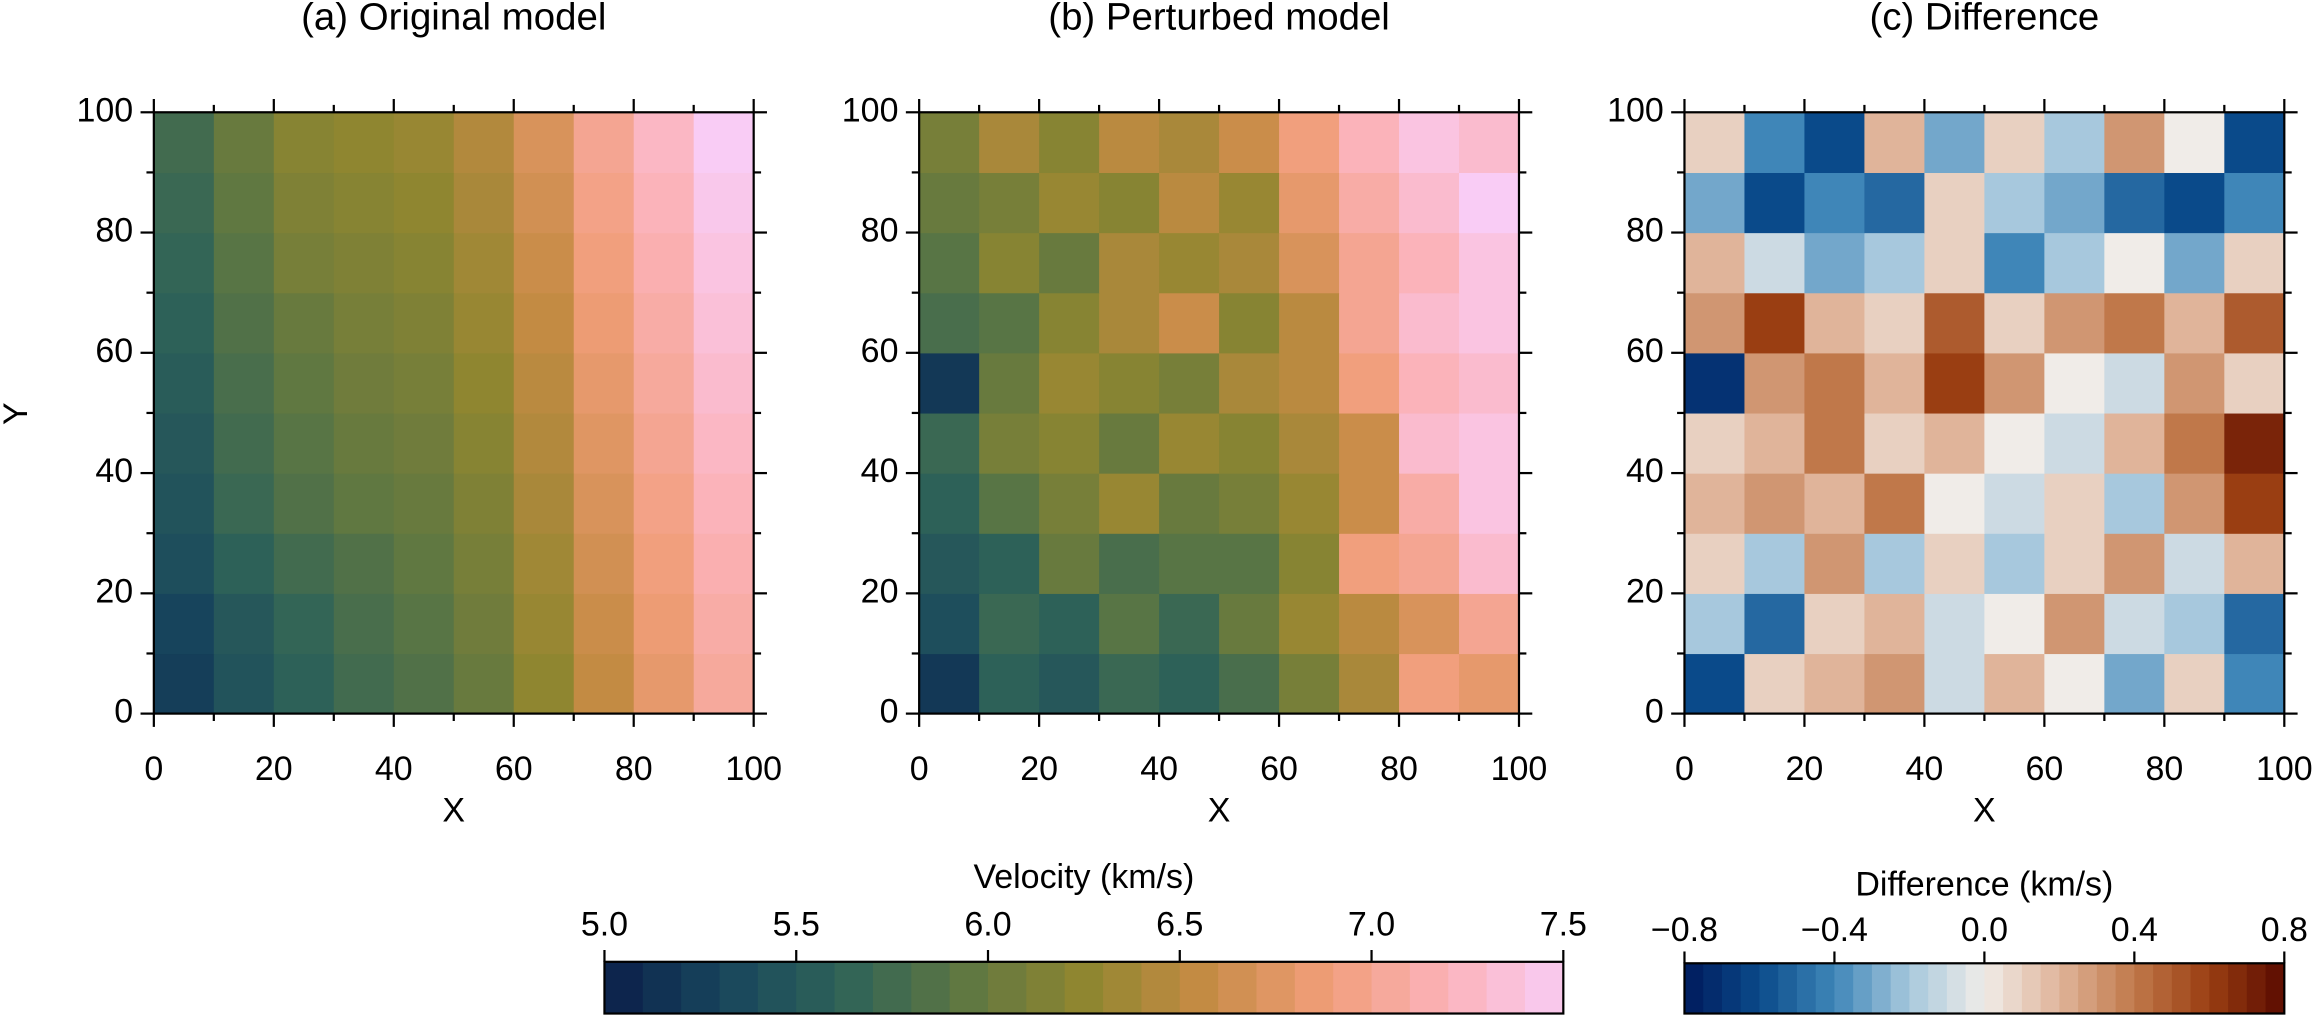  I want to click on x-tick-label: 40, so click(1159, 769).